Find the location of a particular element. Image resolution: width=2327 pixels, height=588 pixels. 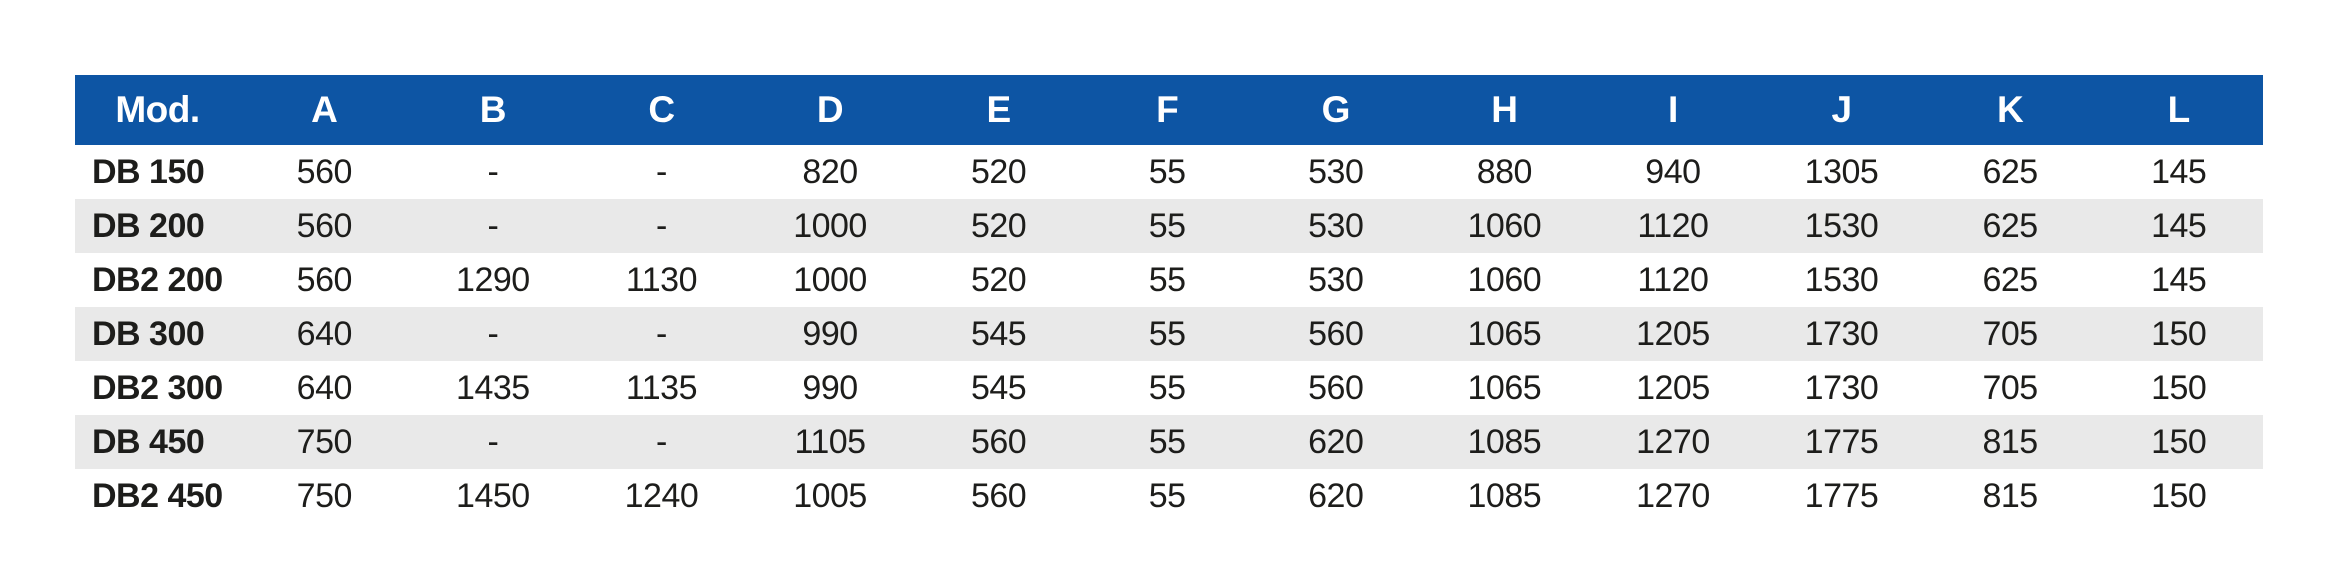

col-header-k: K is located at coordinates (2010, 110).